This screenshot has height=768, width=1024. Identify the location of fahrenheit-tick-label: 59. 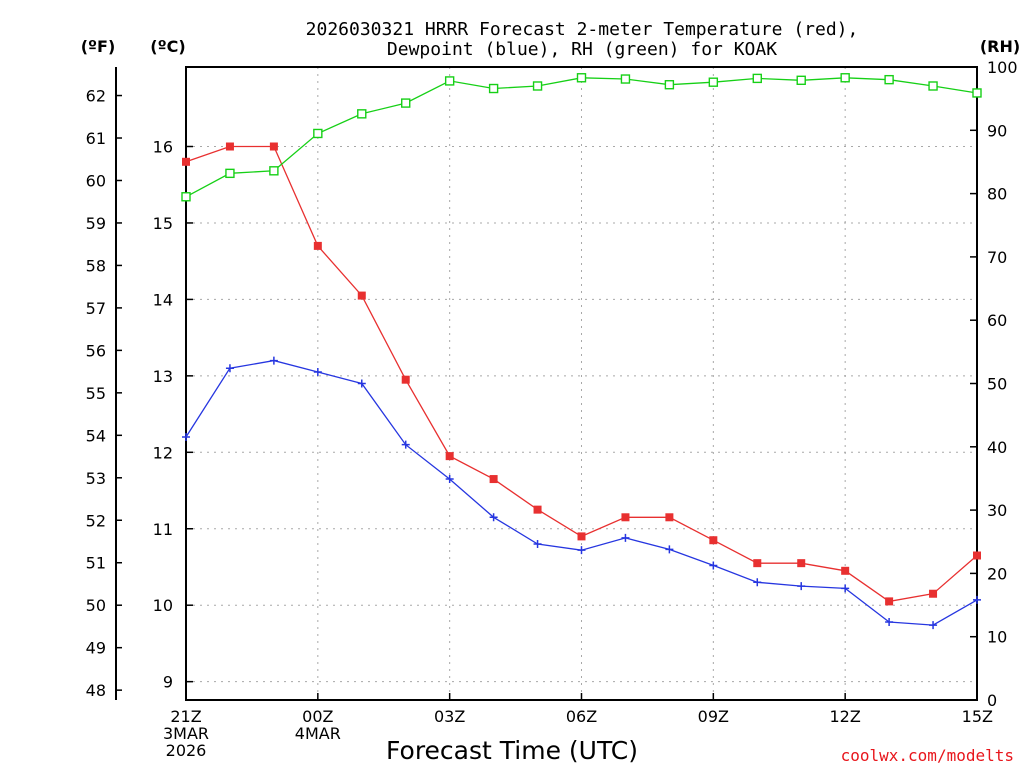
(96, 223).